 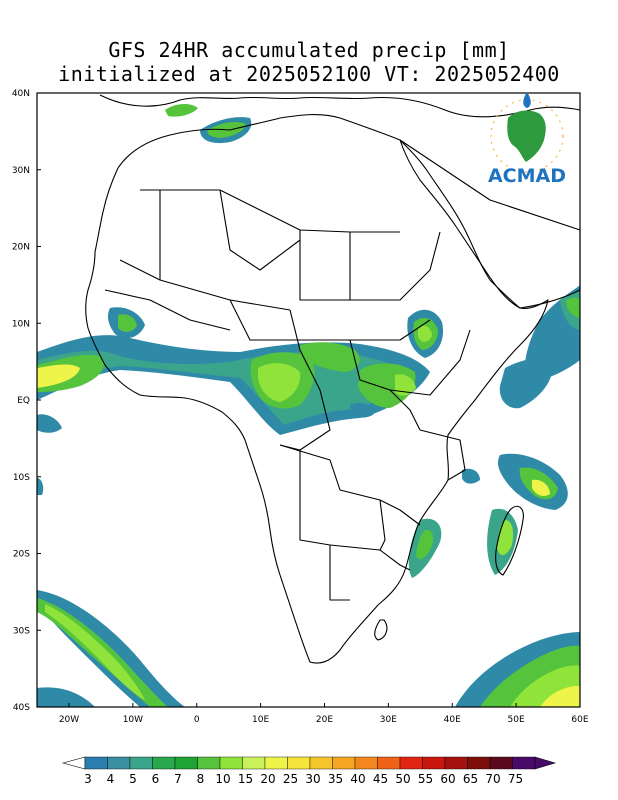 I want to click on logo-text: ACMAD, so click(x=527, y=176).